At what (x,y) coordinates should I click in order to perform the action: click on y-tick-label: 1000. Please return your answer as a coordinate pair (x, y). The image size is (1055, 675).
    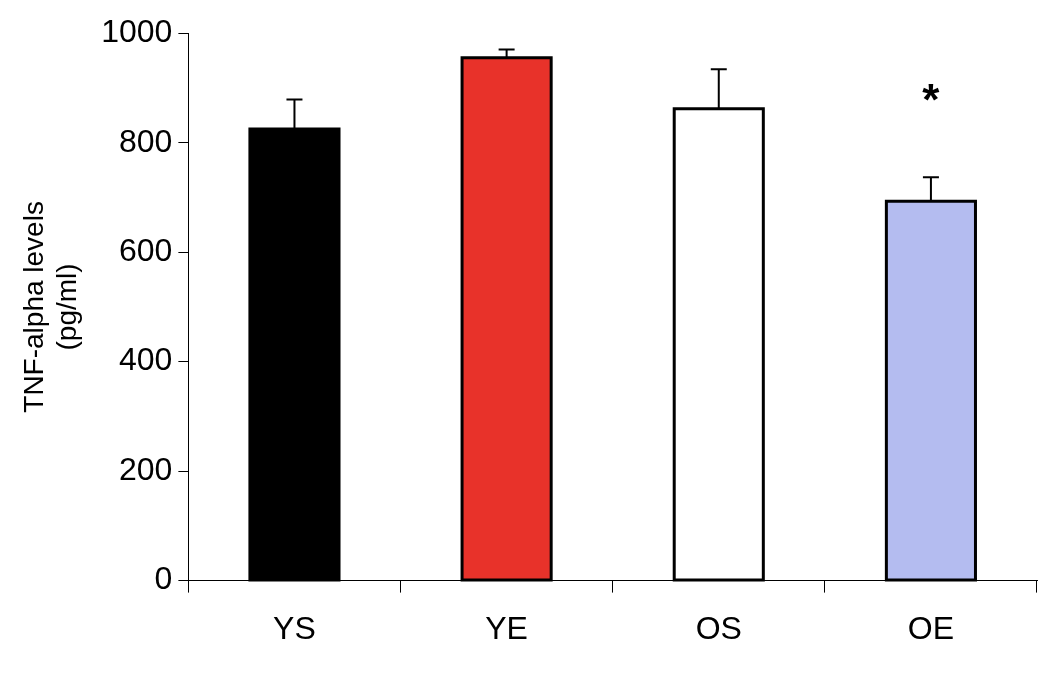
    Looking at the image, I should click on (137, 31).